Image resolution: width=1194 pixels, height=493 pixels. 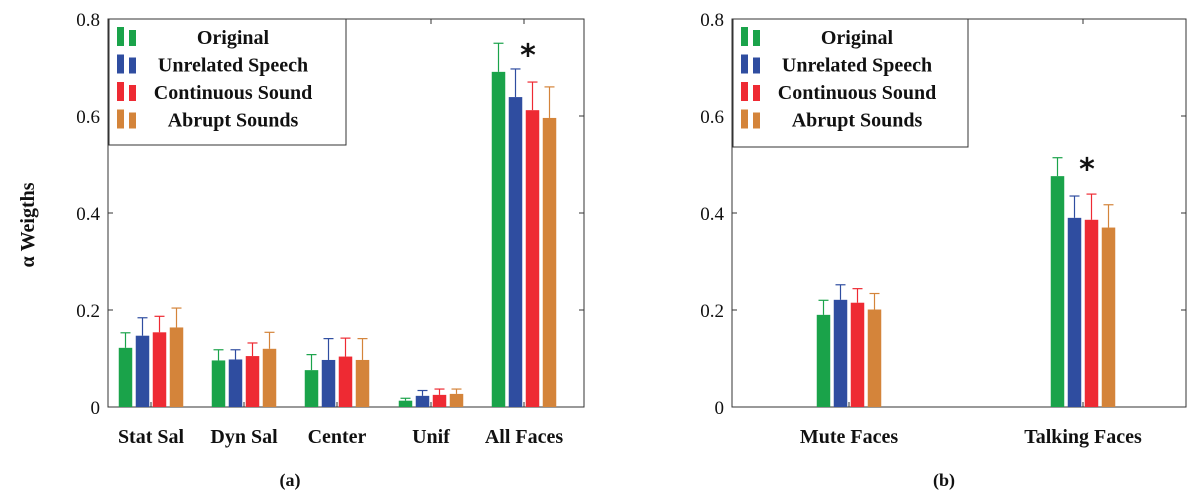 I want to click on category-label: All Faces, so click(x=524, y=437).